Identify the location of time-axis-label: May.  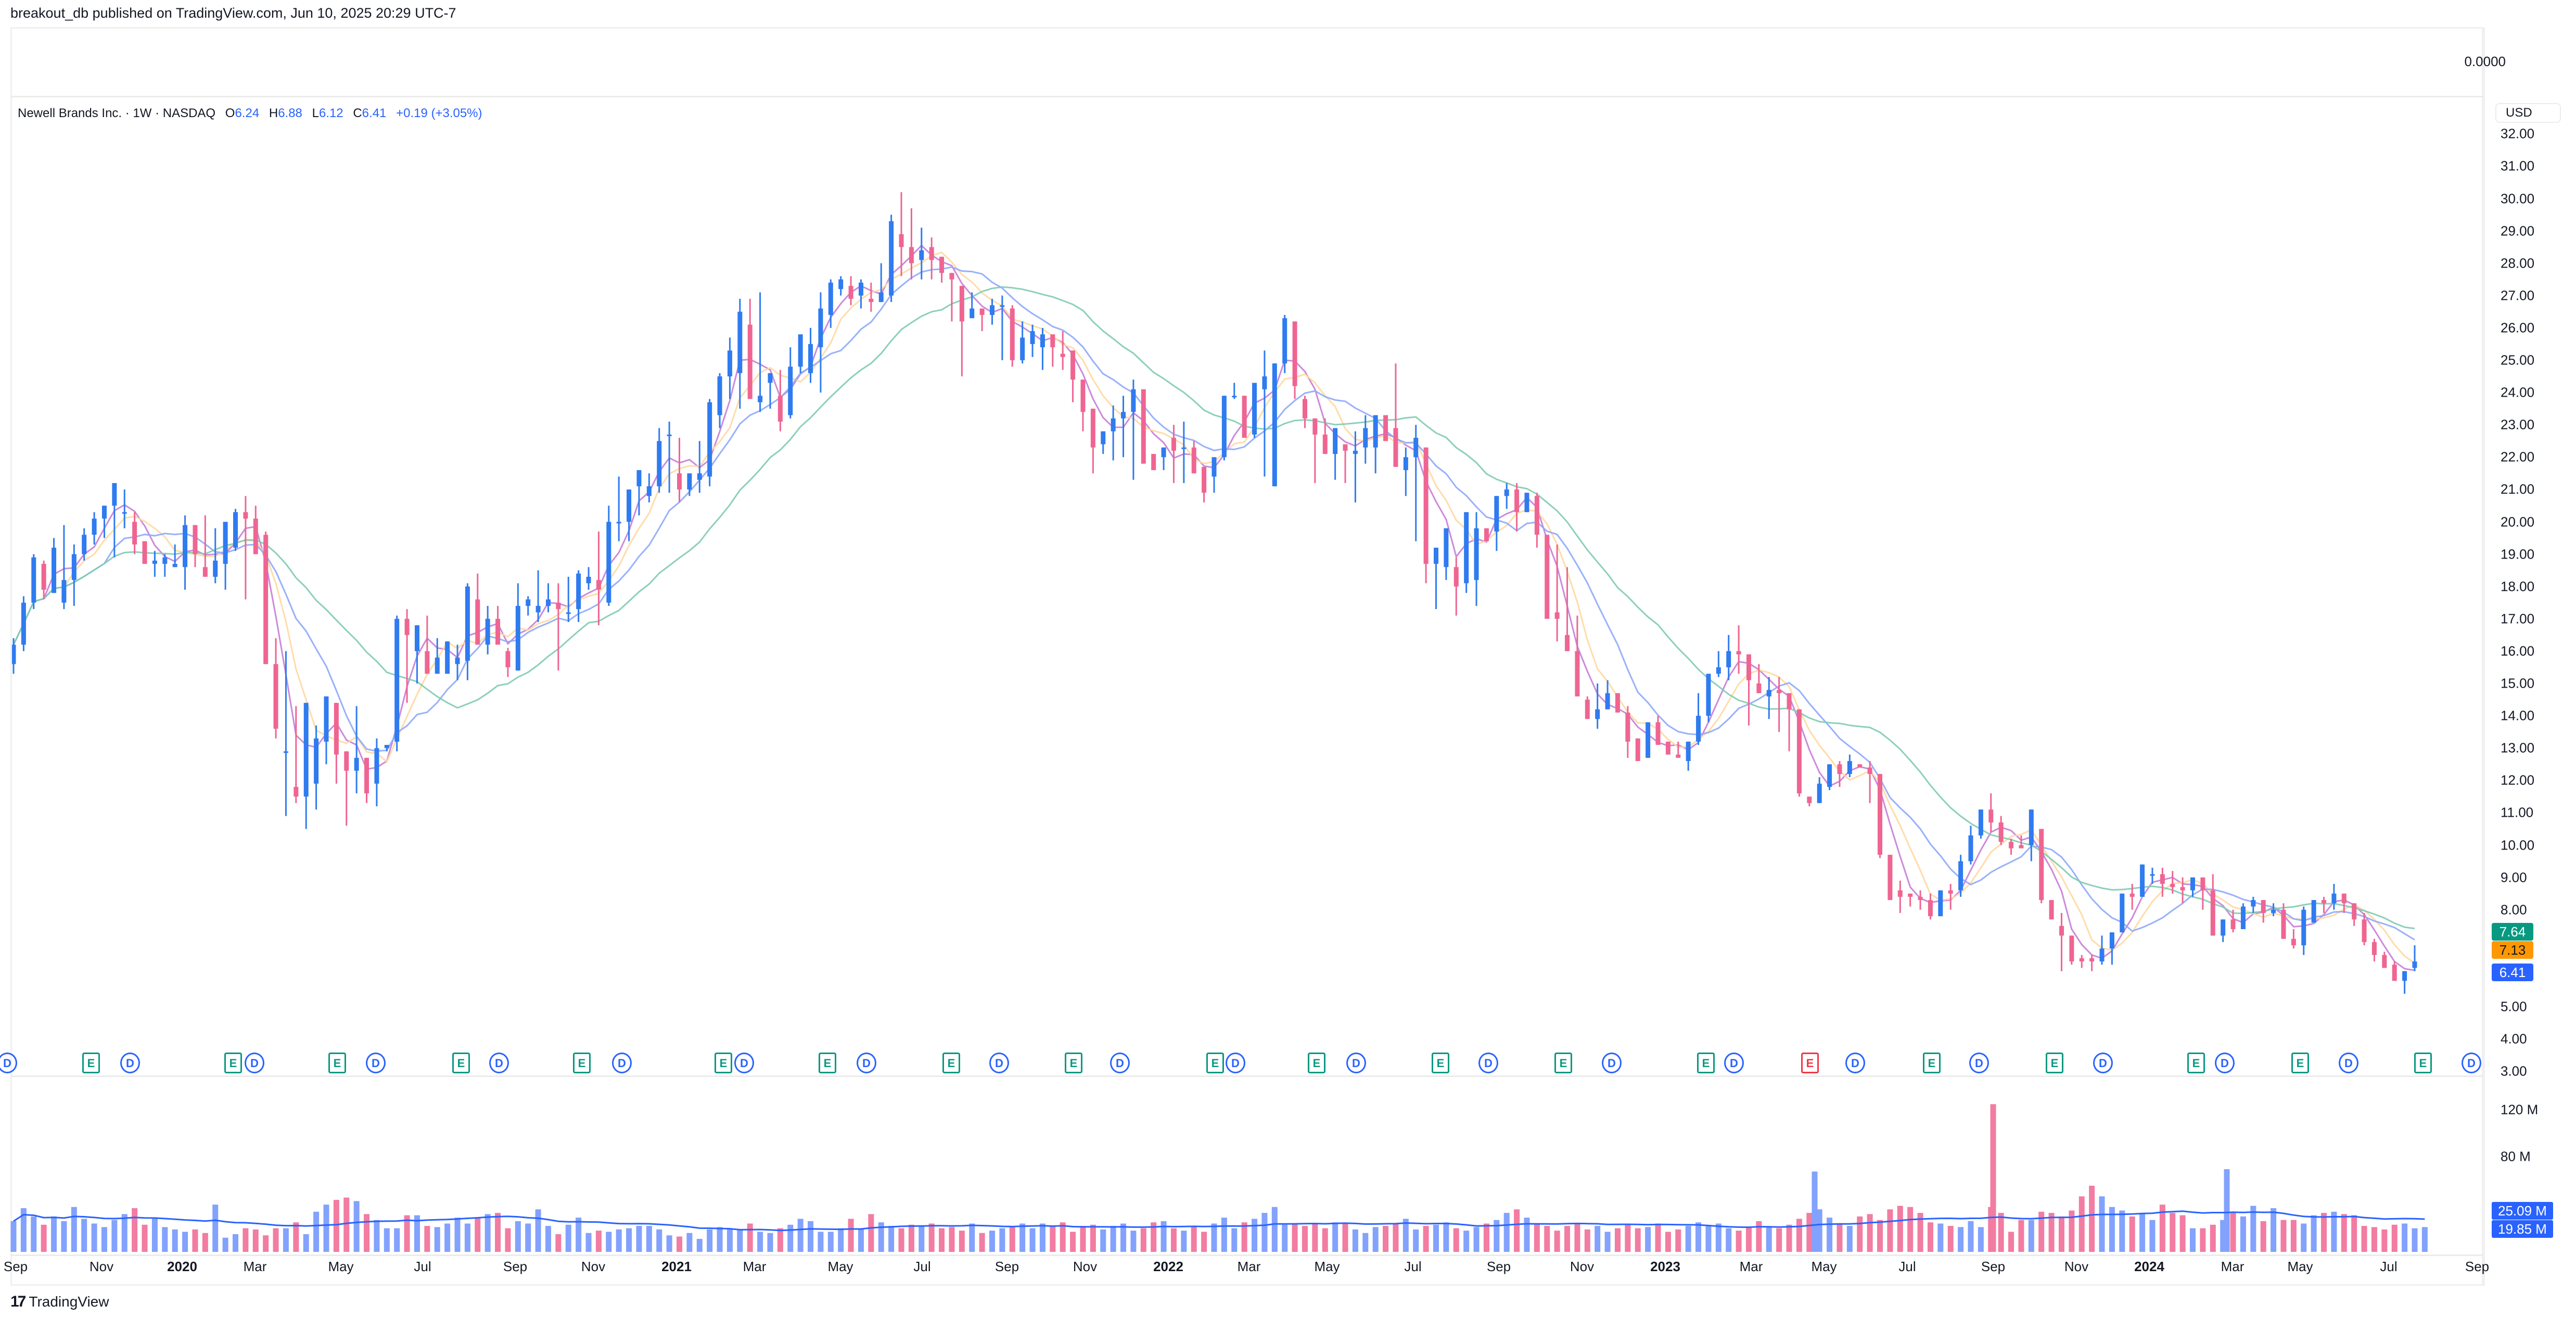
(341, 1267).